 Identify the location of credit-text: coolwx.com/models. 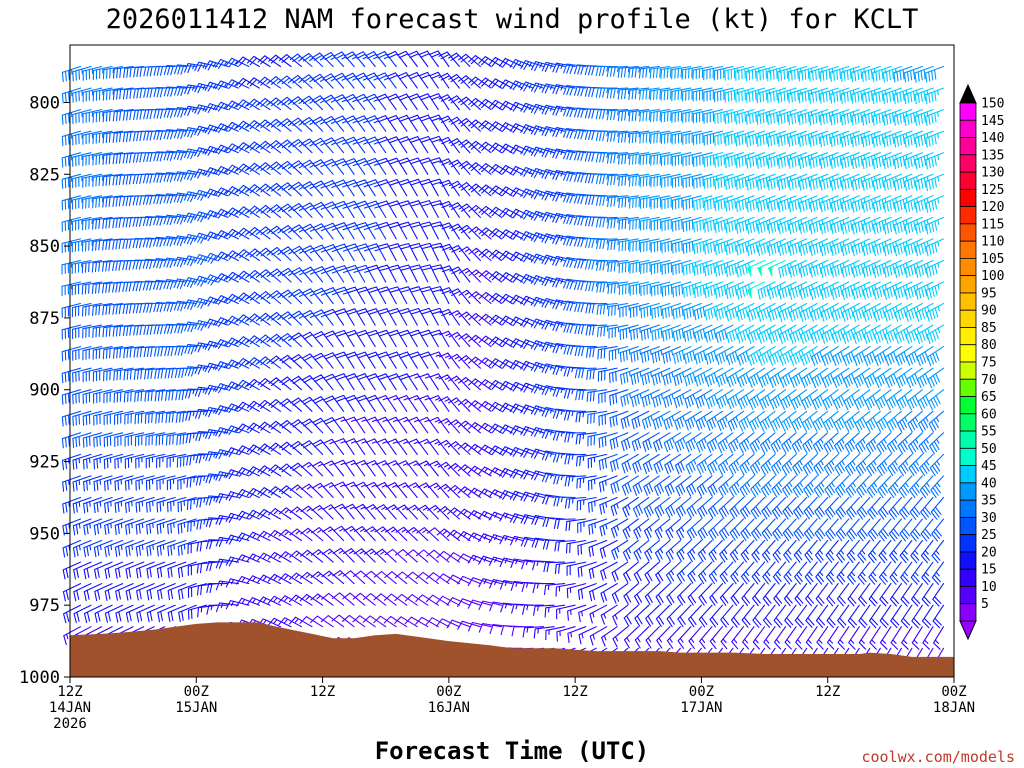
(938, 757).